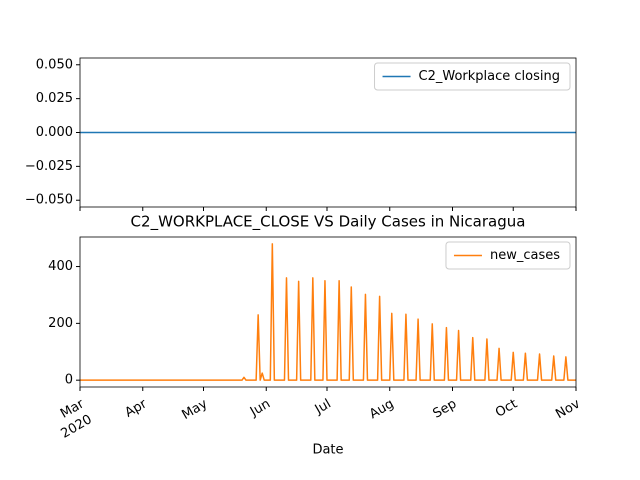 The height and width of the screenshot is (480, 640). What do you see at coordinates (568, 409) in the screenshot?
I see `x-tick-label: Nov` at bounding box center [568, 409].